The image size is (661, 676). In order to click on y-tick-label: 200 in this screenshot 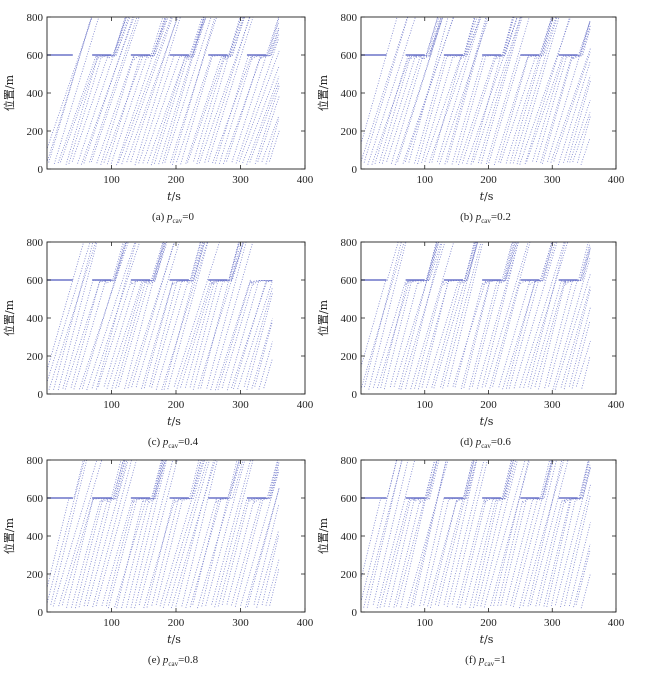, I will do `click(35, 575)`.